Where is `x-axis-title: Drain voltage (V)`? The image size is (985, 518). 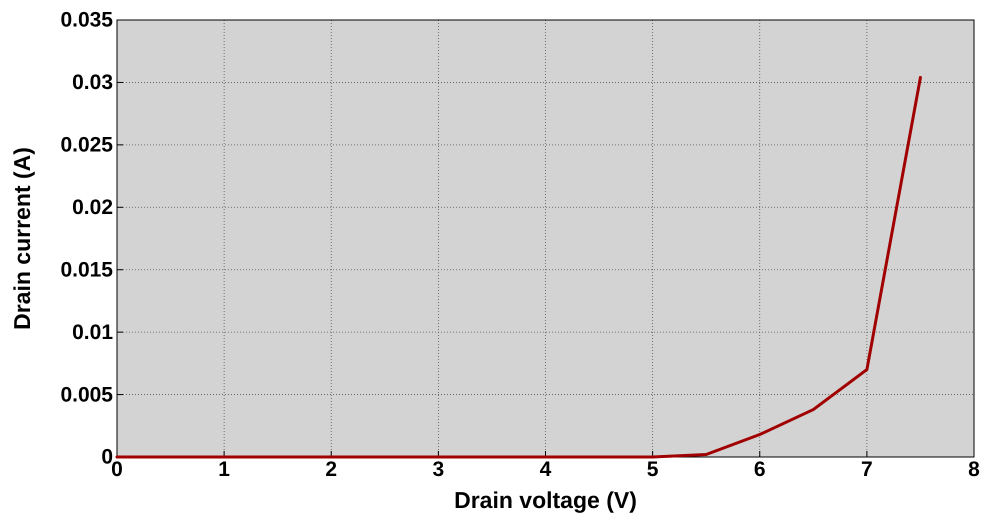 x-axis-title: Drain voltage (V) is located at coordinates (545, 500).